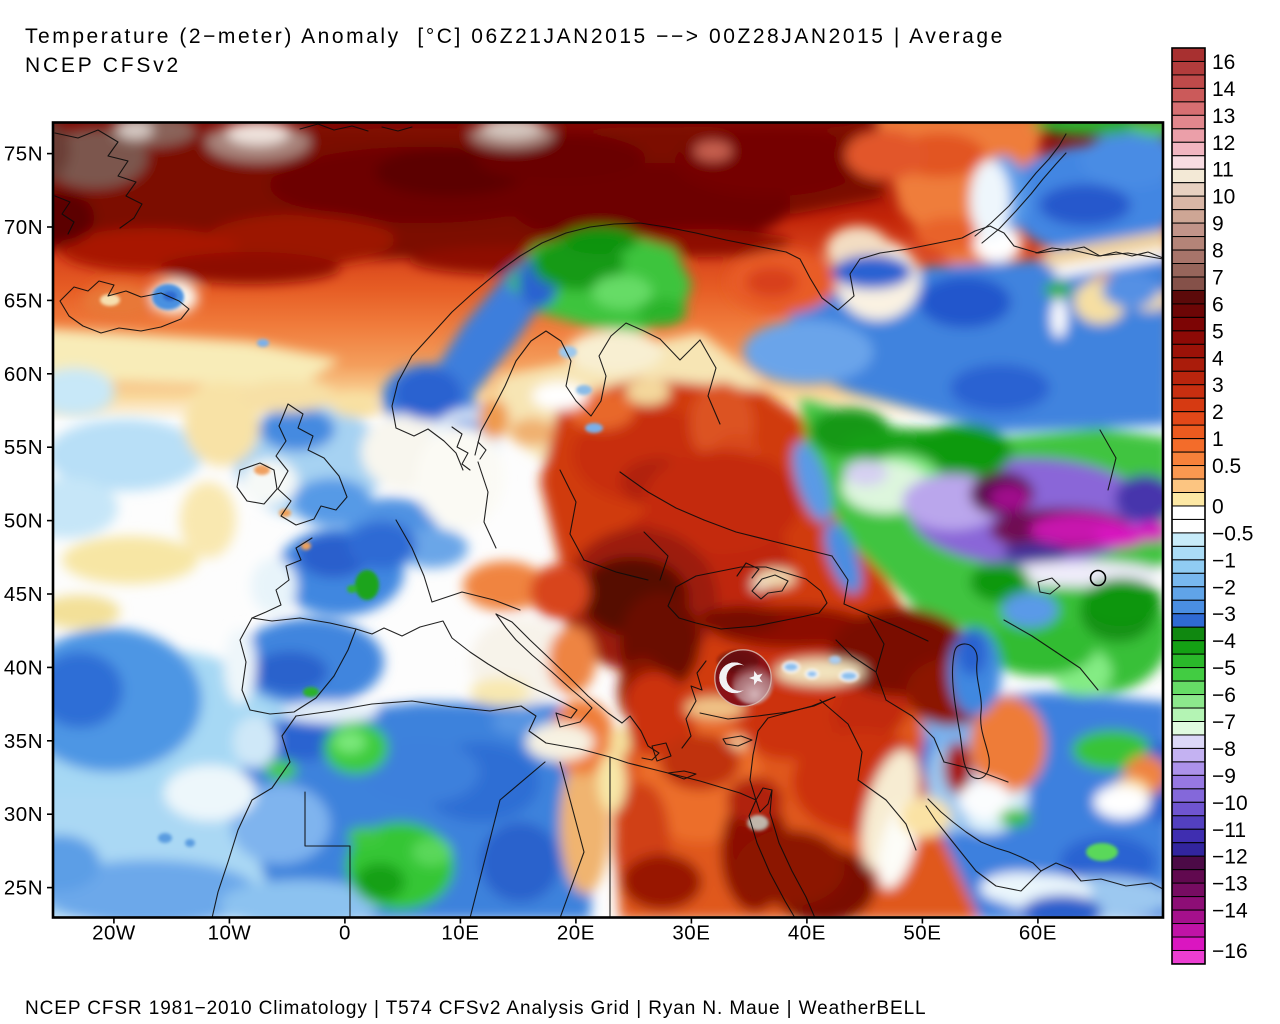 Image resolution: width=1280 pixels, height=1024 pixels. I want to click on svg-text: 40N, so click(23, 667).